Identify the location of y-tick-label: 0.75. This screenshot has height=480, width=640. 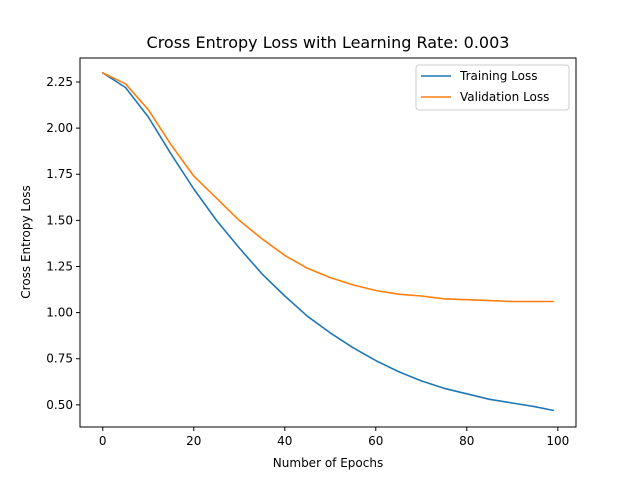
(59, 359).